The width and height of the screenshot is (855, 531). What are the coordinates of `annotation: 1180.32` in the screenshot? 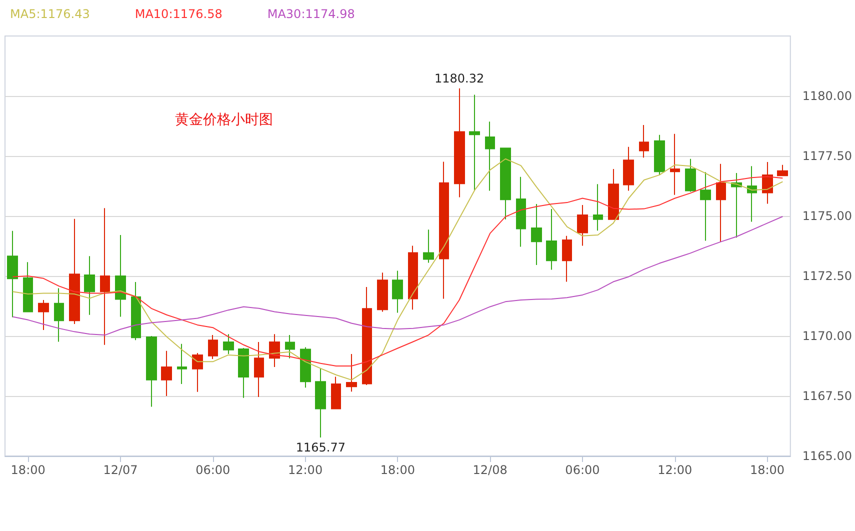 It's located at (459, 78).